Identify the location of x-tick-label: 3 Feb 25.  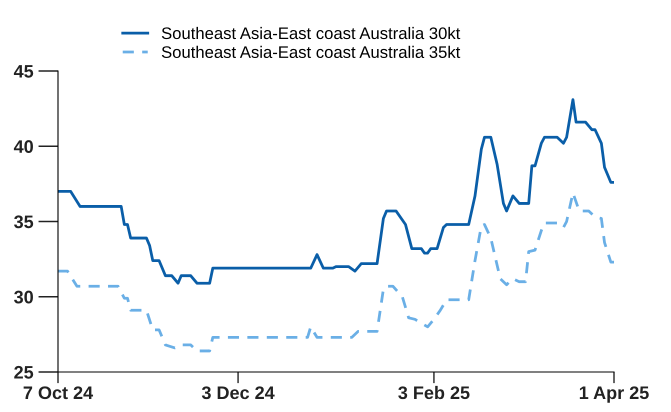
(434, 393).